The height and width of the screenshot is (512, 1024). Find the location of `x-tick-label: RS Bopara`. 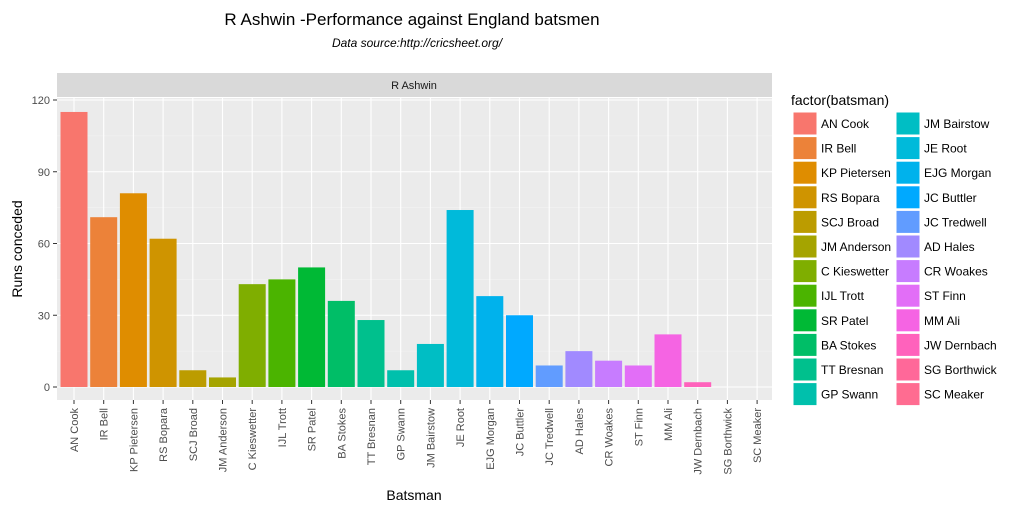

x-tick-label: RS Bopara is located at coordinates (164, 434).